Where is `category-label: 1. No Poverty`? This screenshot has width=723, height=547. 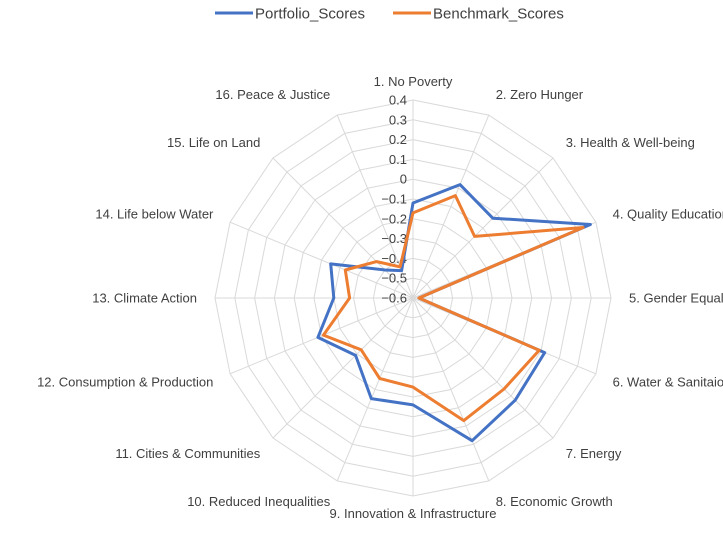
category-label: 1. No Poverty is located at coordinates (413, 81).